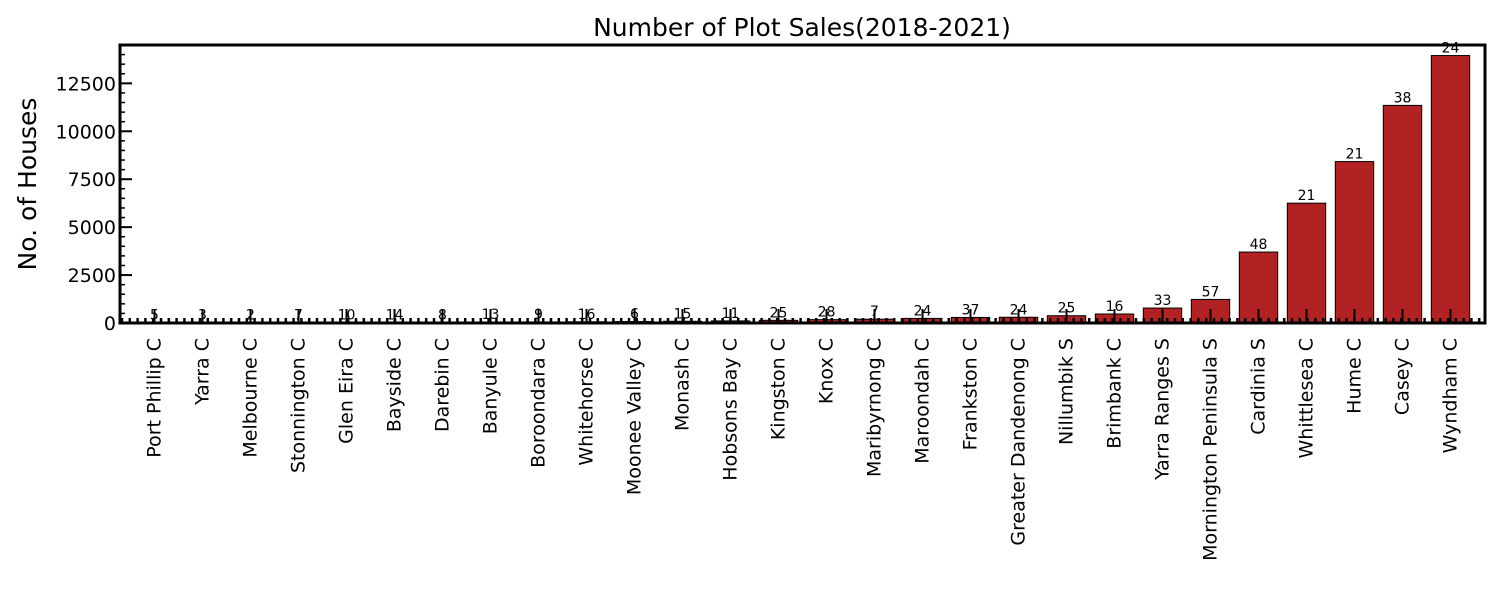  Describe the element at coordinates (683, 314) in the screenshot. I see `data-label: 15` at that location.